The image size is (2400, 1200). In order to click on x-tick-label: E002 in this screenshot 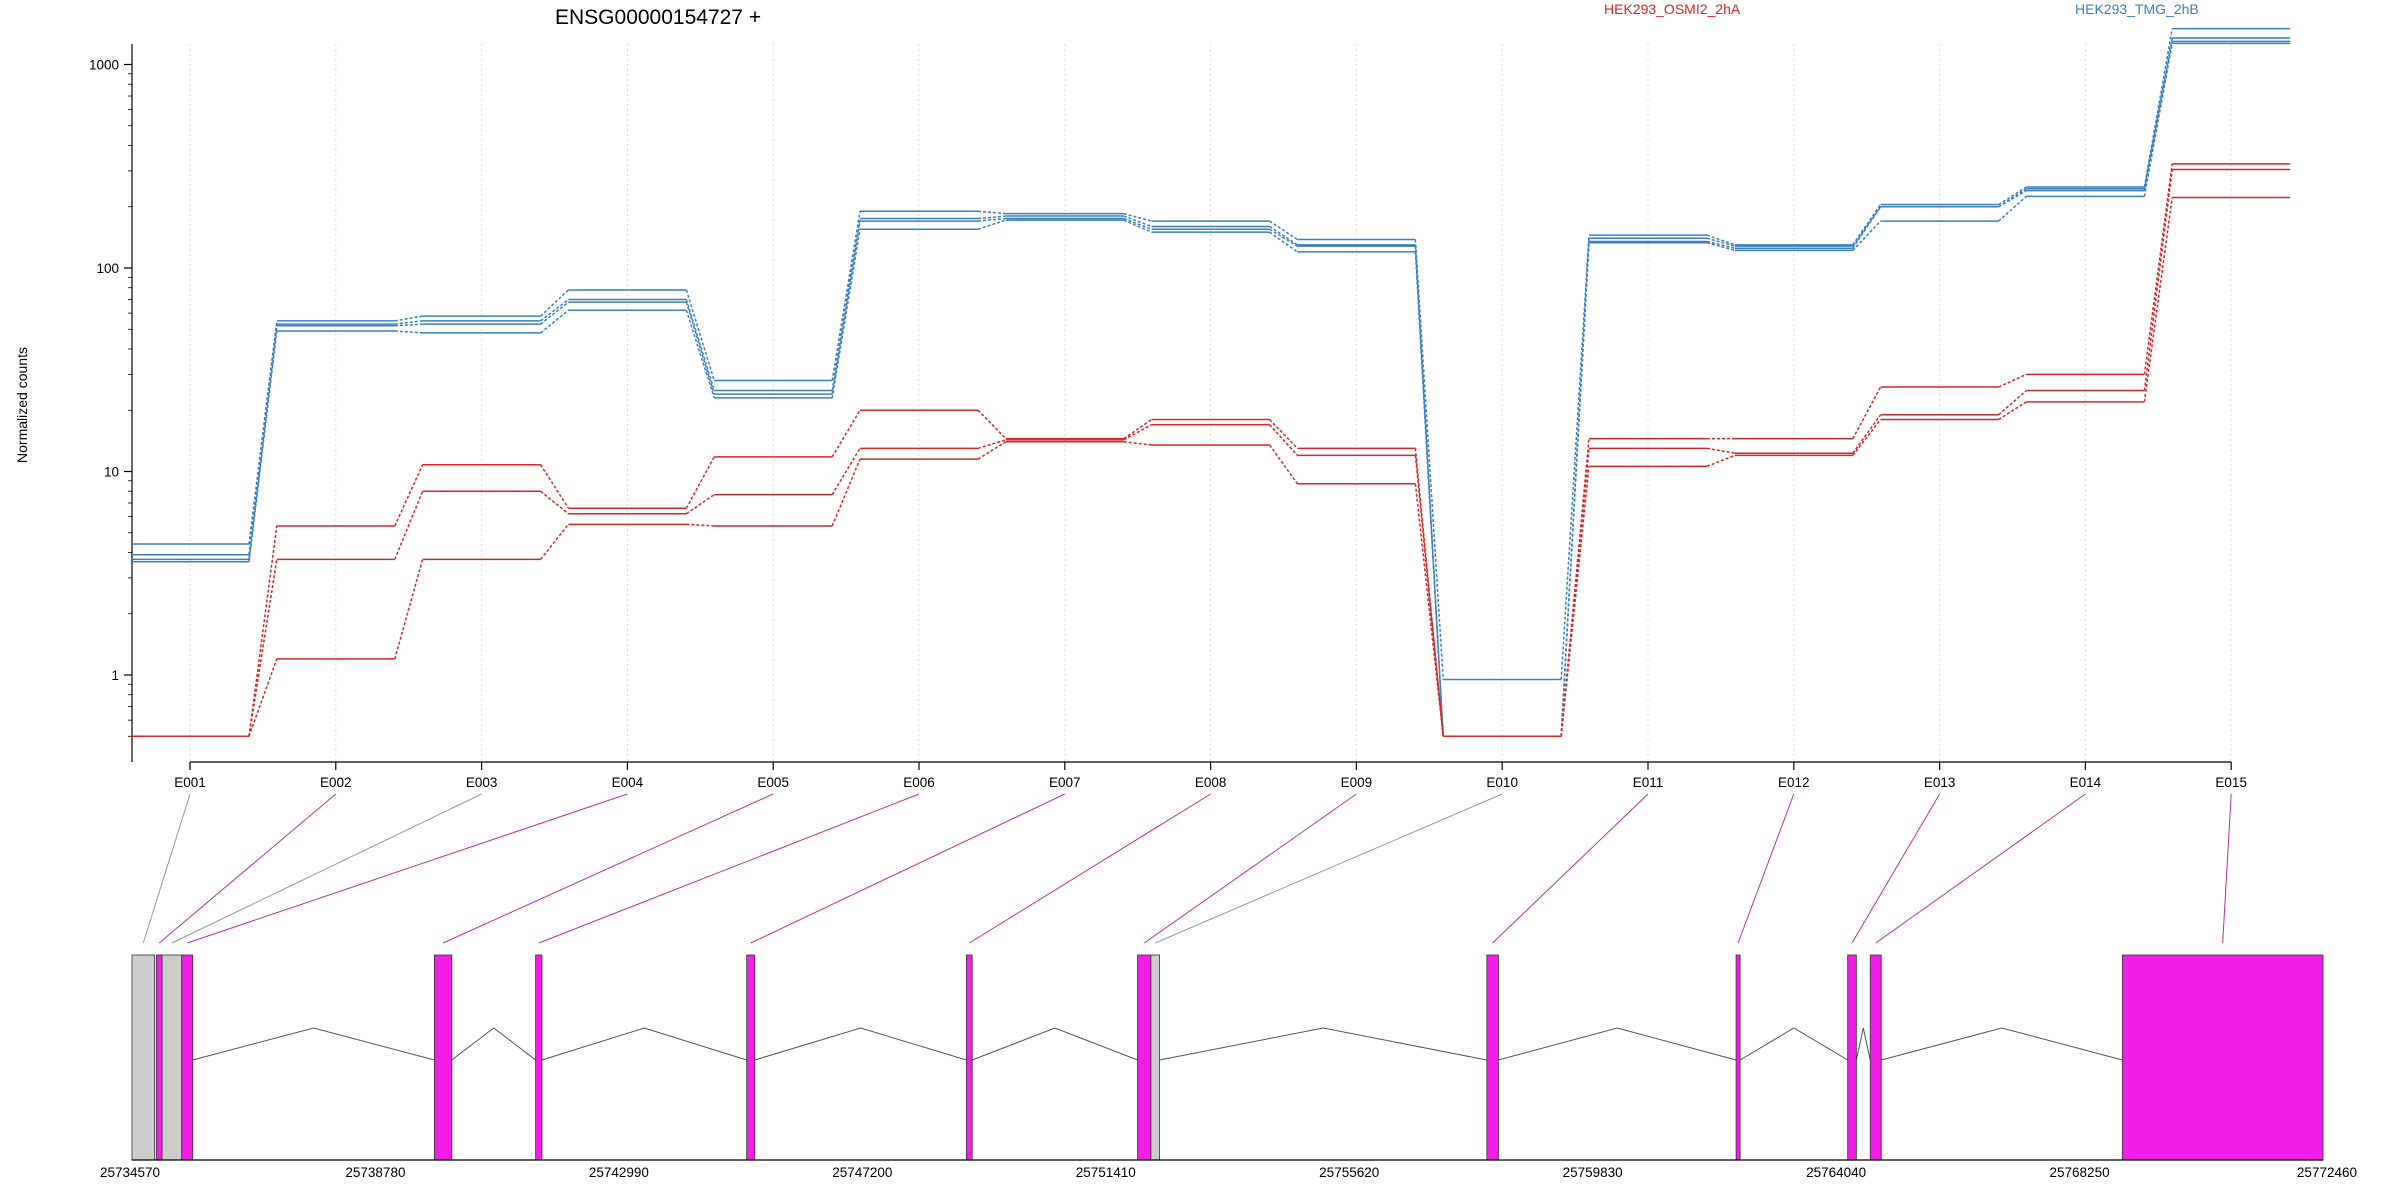, I will do `click(336, 782)`.